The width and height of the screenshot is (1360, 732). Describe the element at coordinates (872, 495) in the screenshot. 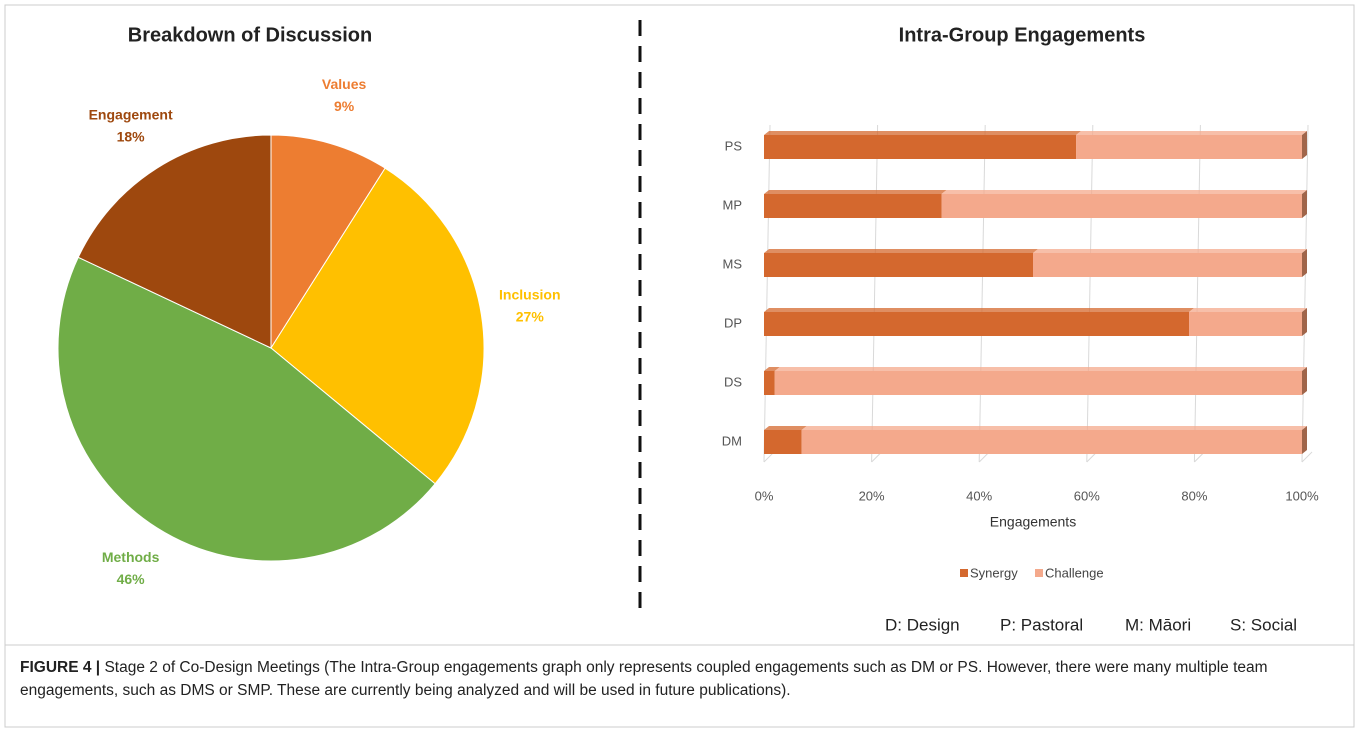

I see `x-tick-label: 20%` at that location.